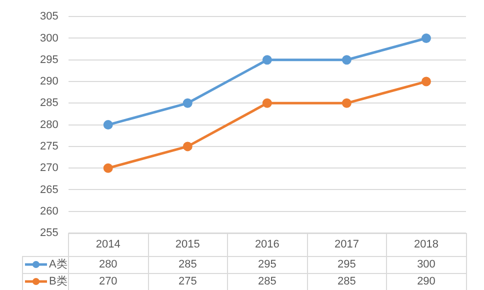 The width and height of the screenshot is (484, 290). I want to click on data-label: 290, so click(426, 282).